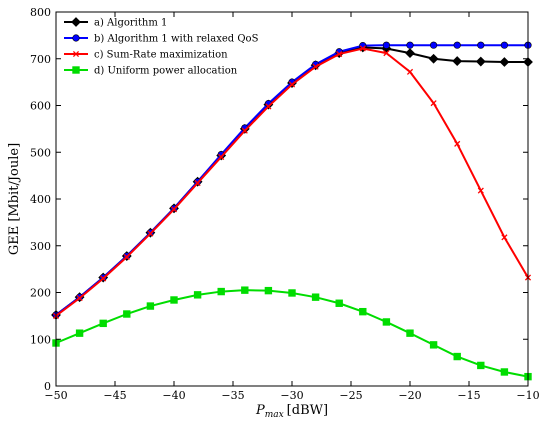 This screenshot has width=540, height=423. I want to click on x-tick-label: −15, so click(468, 395).